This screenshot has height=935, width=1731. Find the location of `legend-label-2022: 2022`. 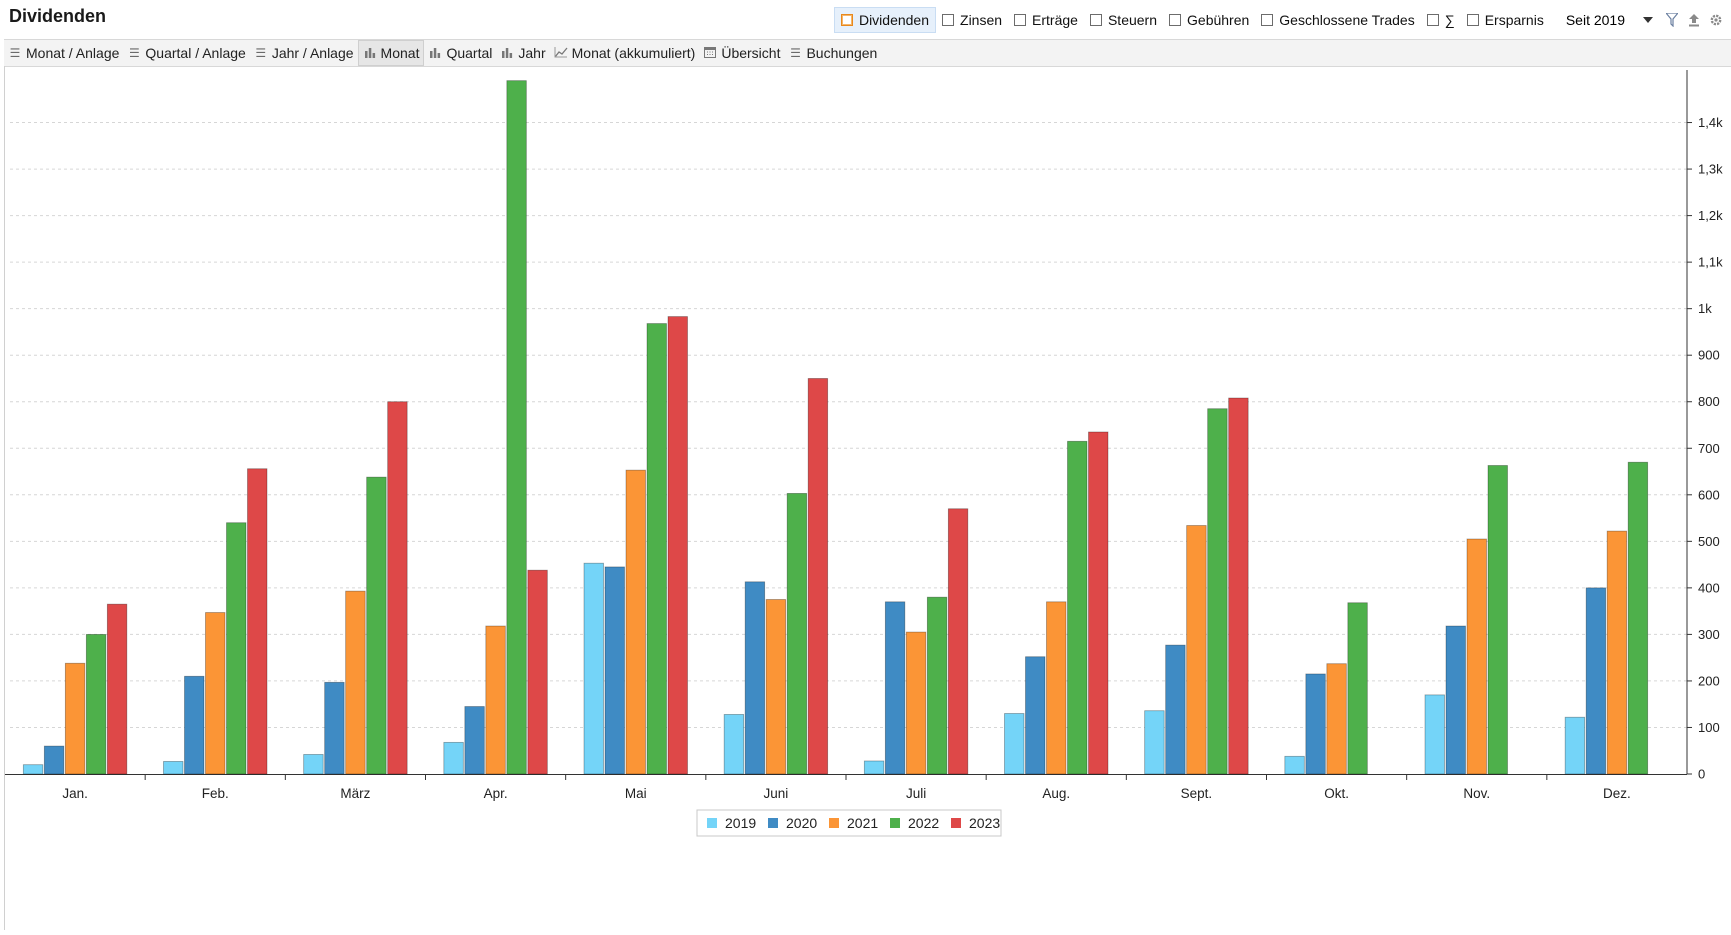

legend-label-2022: 2022 is located at coordinates (923, 823).